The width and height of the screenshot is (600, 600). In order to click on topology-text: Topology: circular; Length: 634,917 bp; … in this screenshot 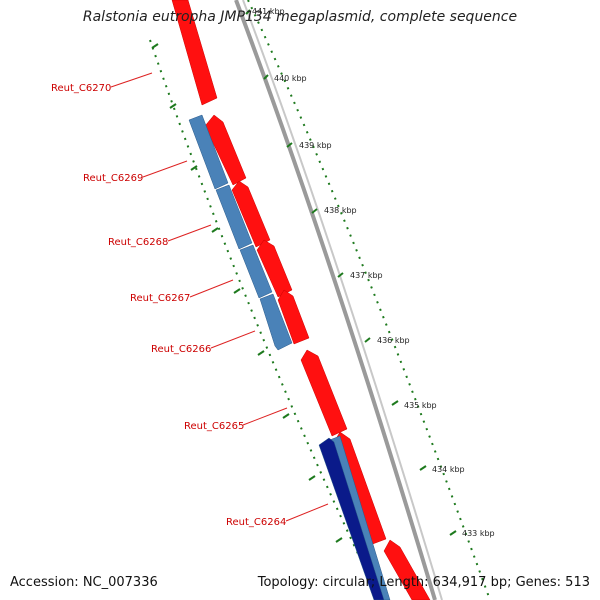, I will do `click(423, 582)`.